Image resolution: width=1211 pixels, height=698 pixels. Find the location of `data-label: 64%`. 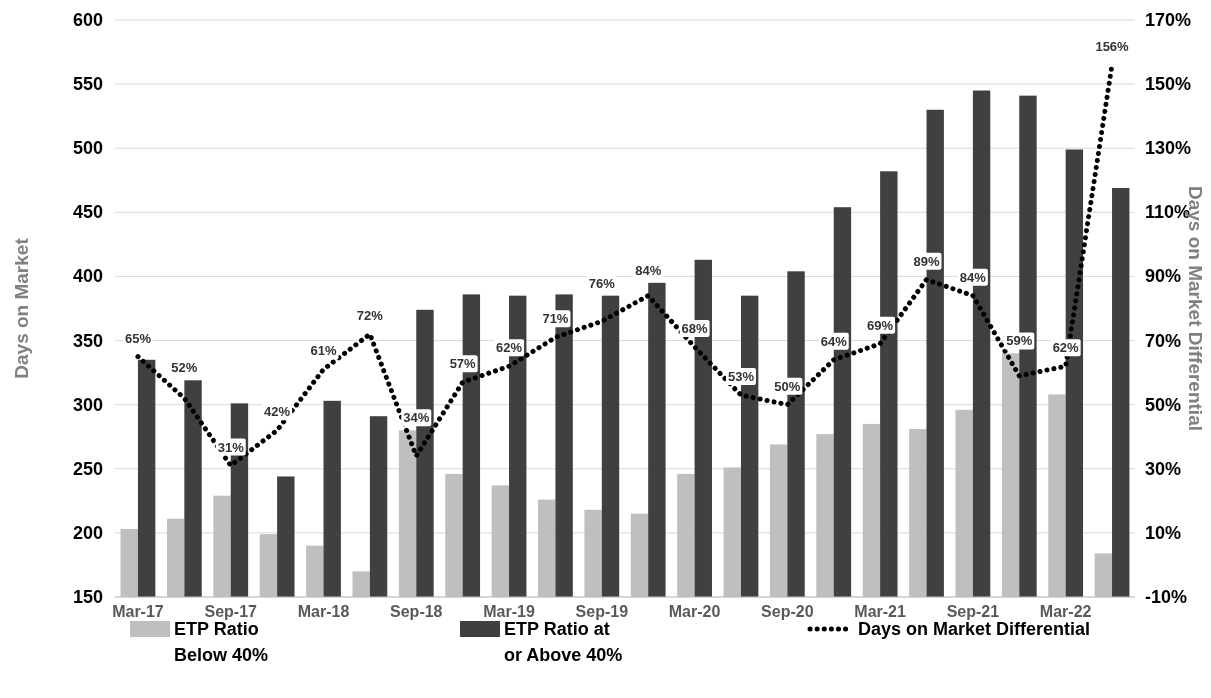

data-label: 64% is located at coordinates (834, 341).